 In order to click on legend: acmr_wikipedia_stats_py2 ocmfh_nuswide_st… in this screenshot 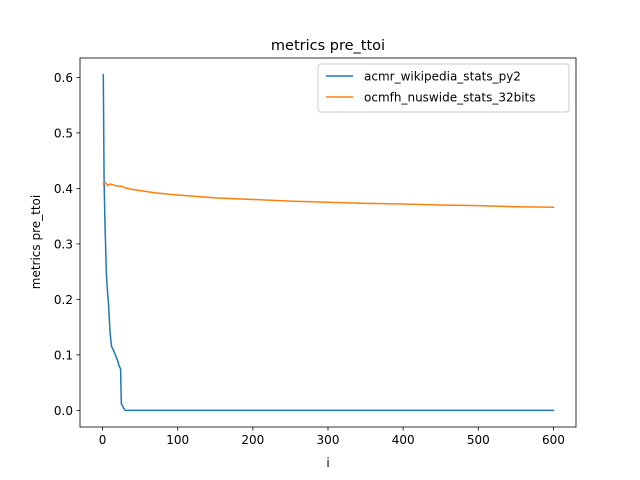, I will do `click(443, 88)`.